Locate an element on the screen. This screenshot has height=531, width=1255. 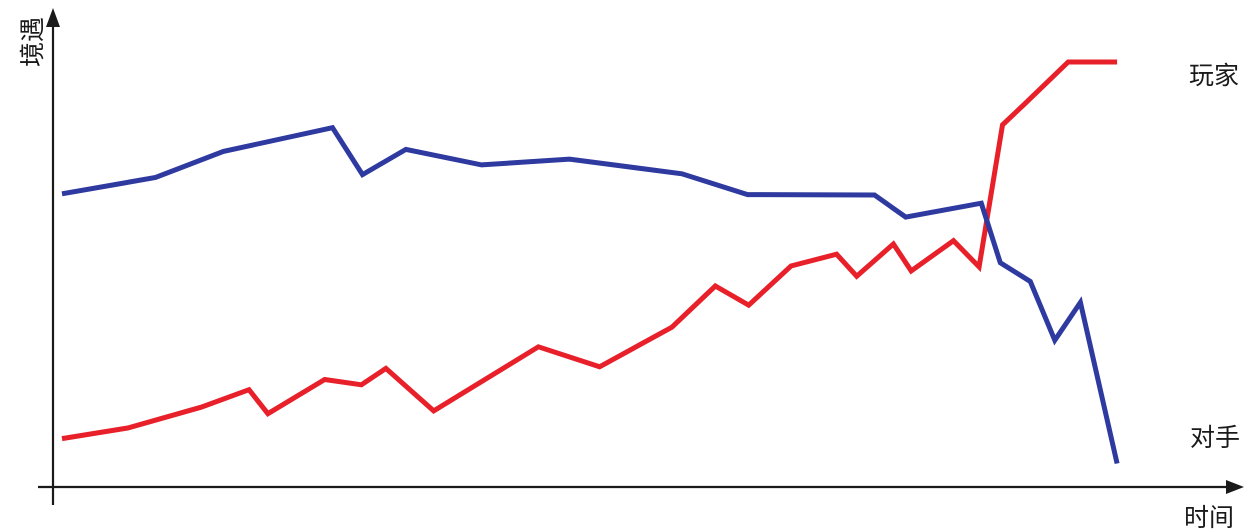
x-axis-label: 时间 is located at coordinates (1209, 517).